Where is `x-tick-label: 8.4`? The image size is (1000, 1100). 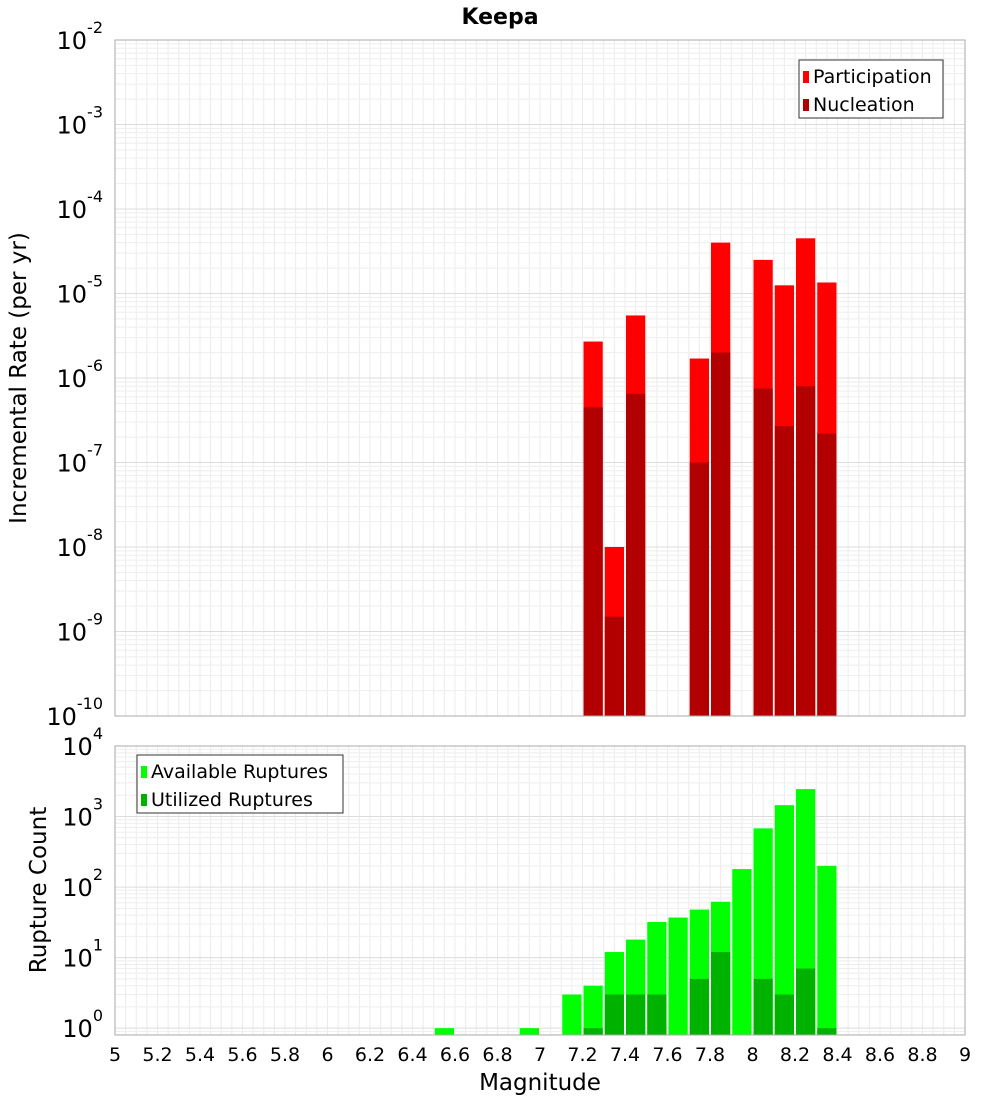
x-tick-label: 8.4 is located at coordinates (837, 1055).